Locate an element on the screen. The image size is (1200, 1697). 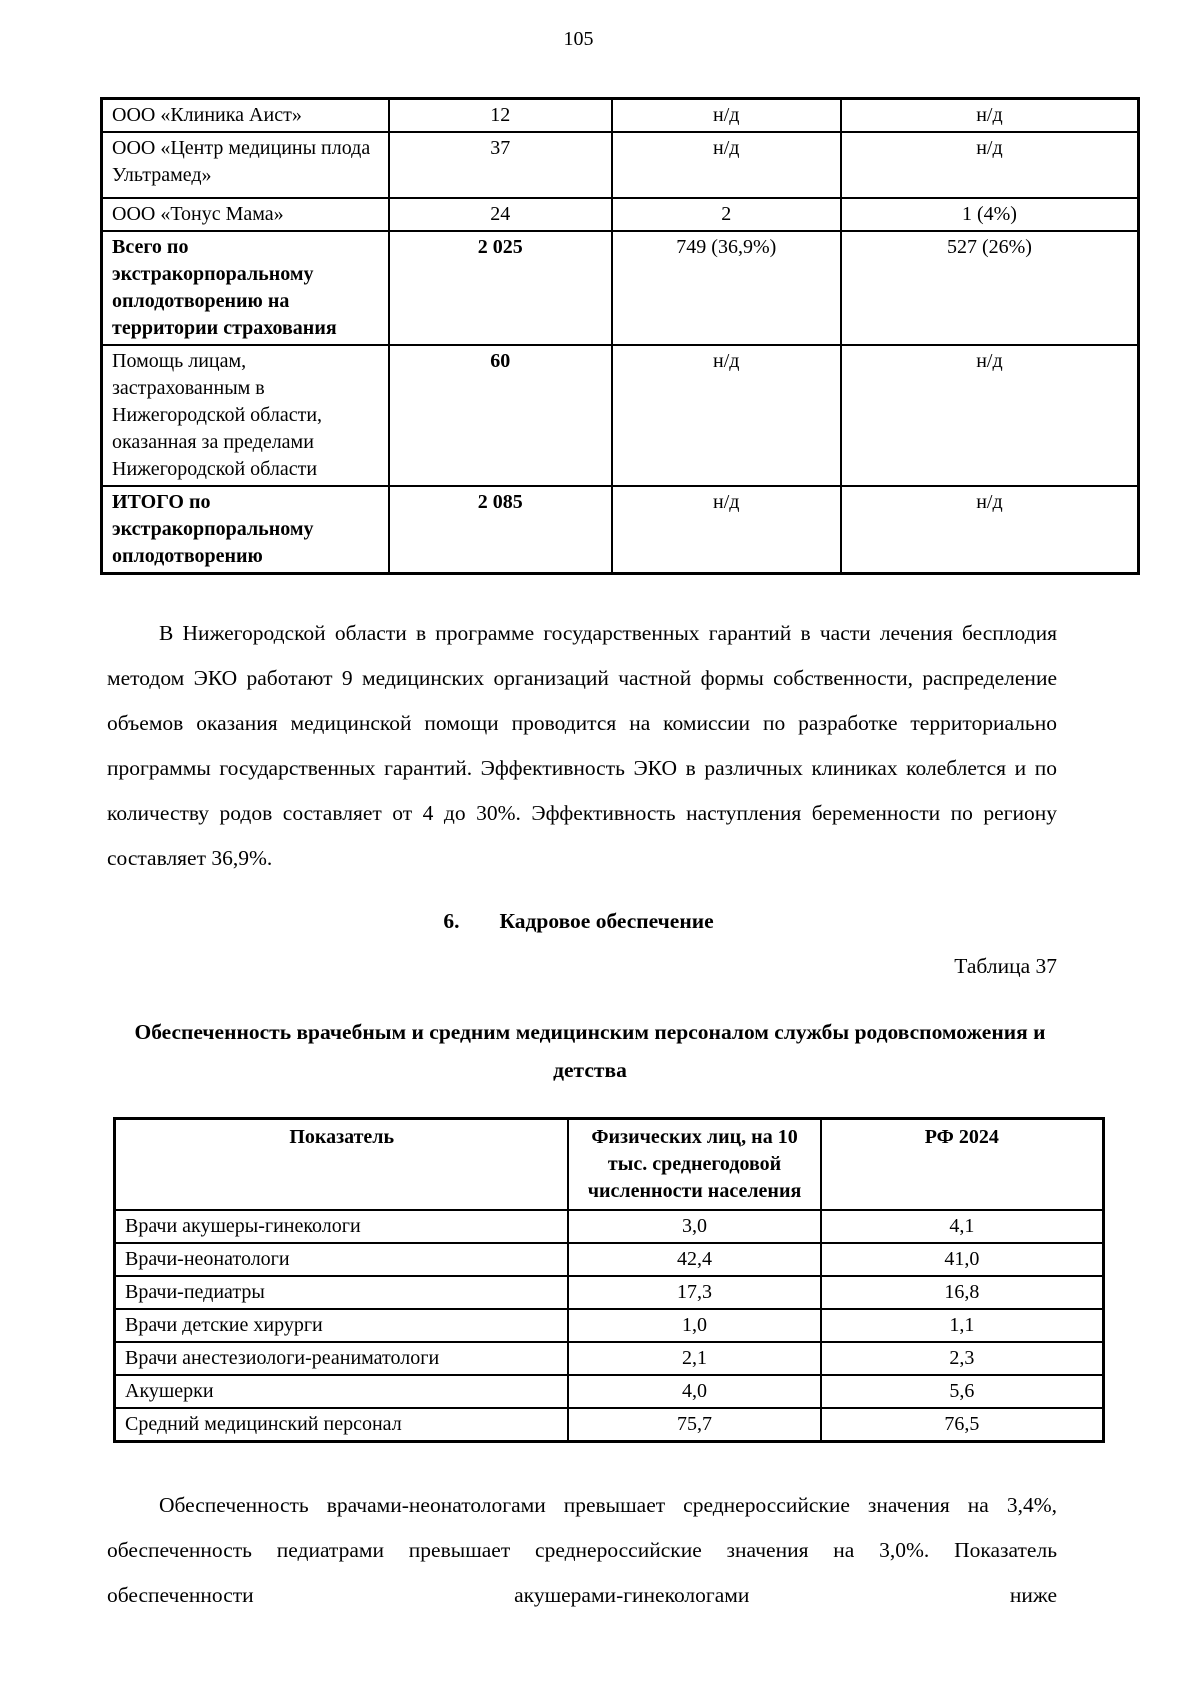
value-cell: 2,3 is located at coordinates (962, 1358).